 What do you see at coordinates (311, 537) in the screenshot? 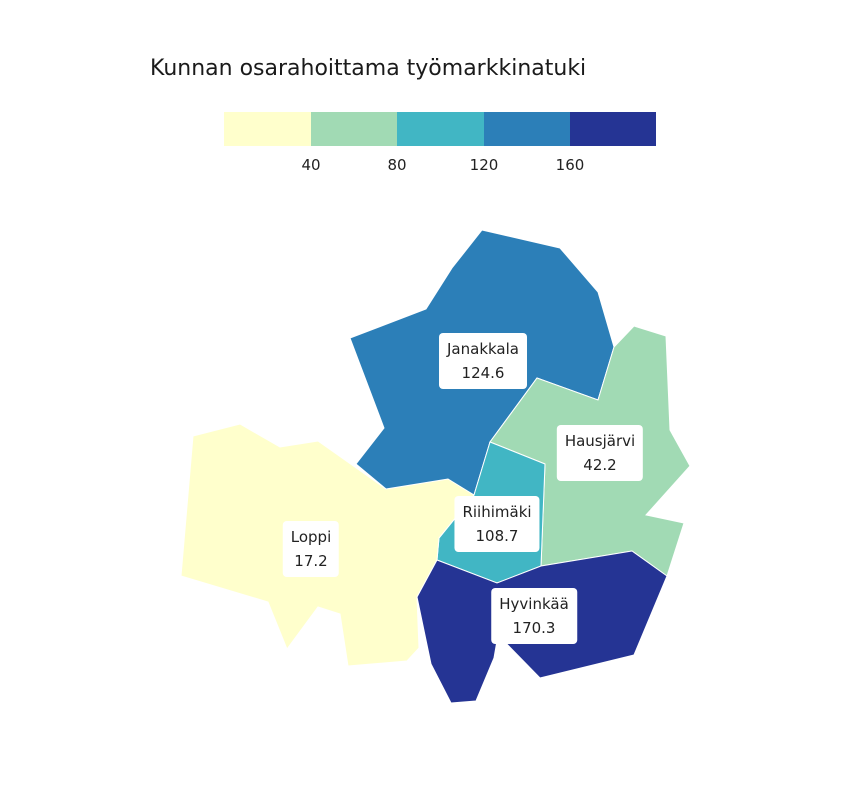
I see `region-name: Loppi` at bounding box center [311, 537].